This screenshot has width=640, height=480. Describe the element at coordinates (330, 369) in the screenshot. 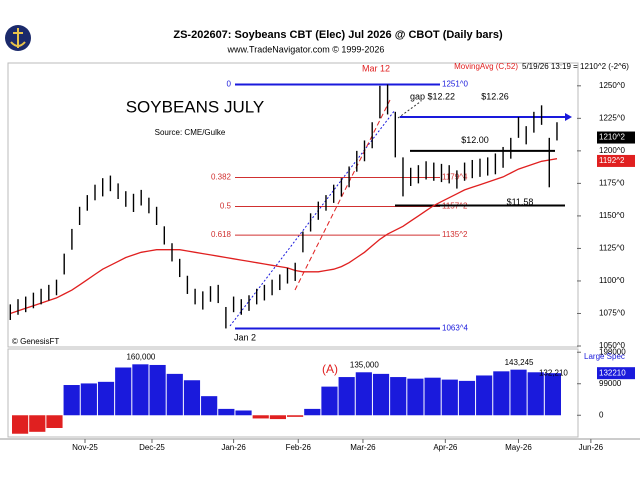

I see `event-label: (A)` at that location.